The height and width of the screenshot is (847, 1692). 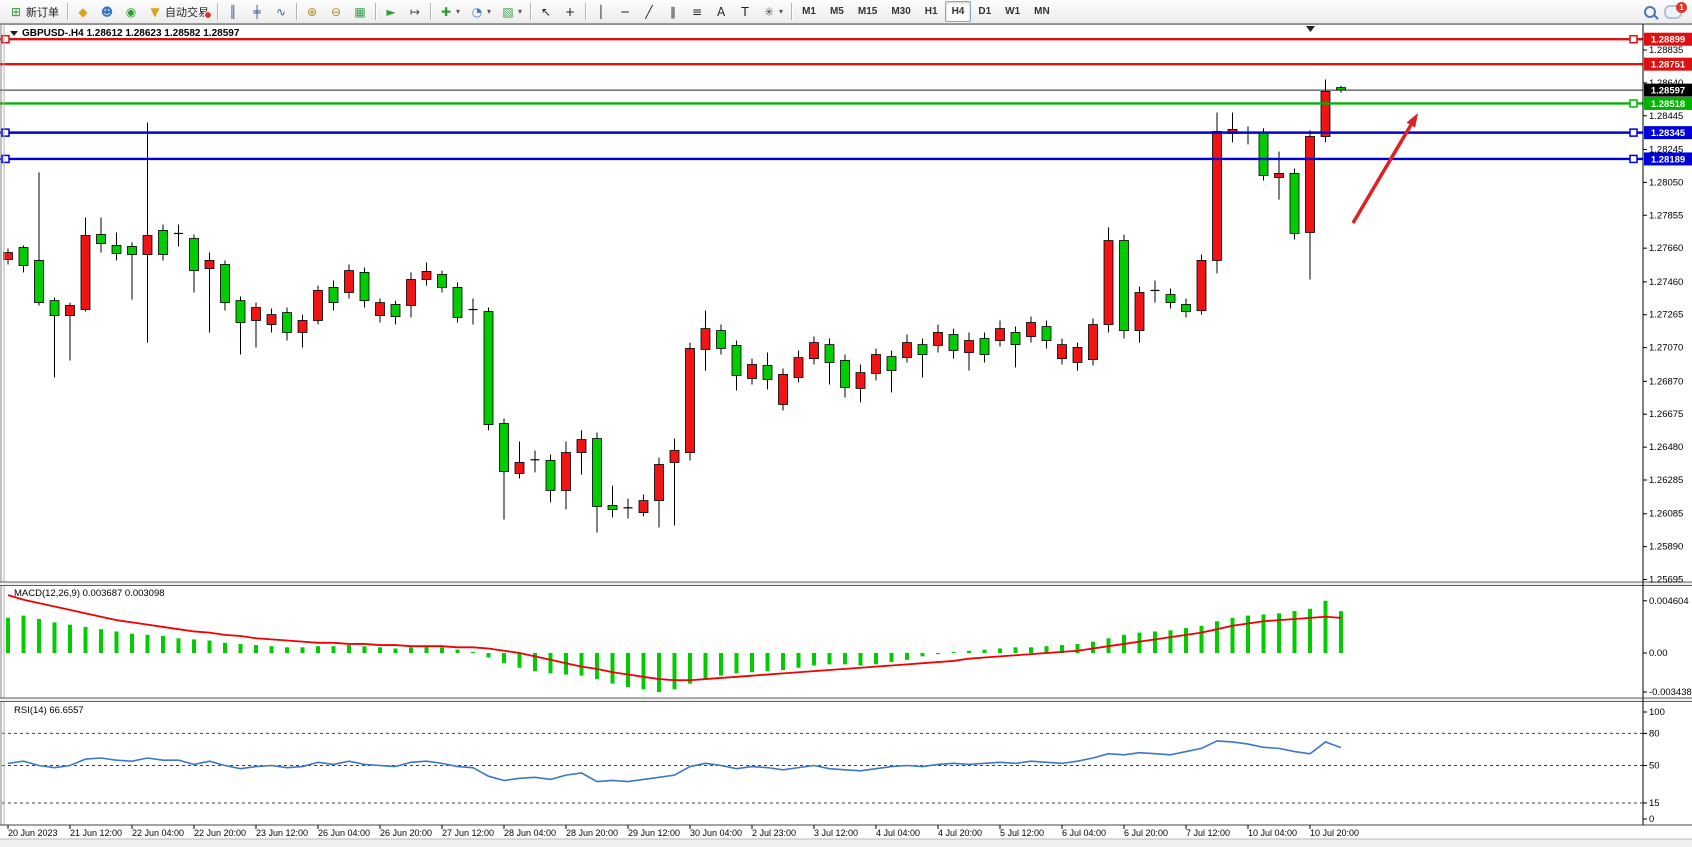 I want to click on price-tag-label: 1.28899, so click(x=1668, y=40).